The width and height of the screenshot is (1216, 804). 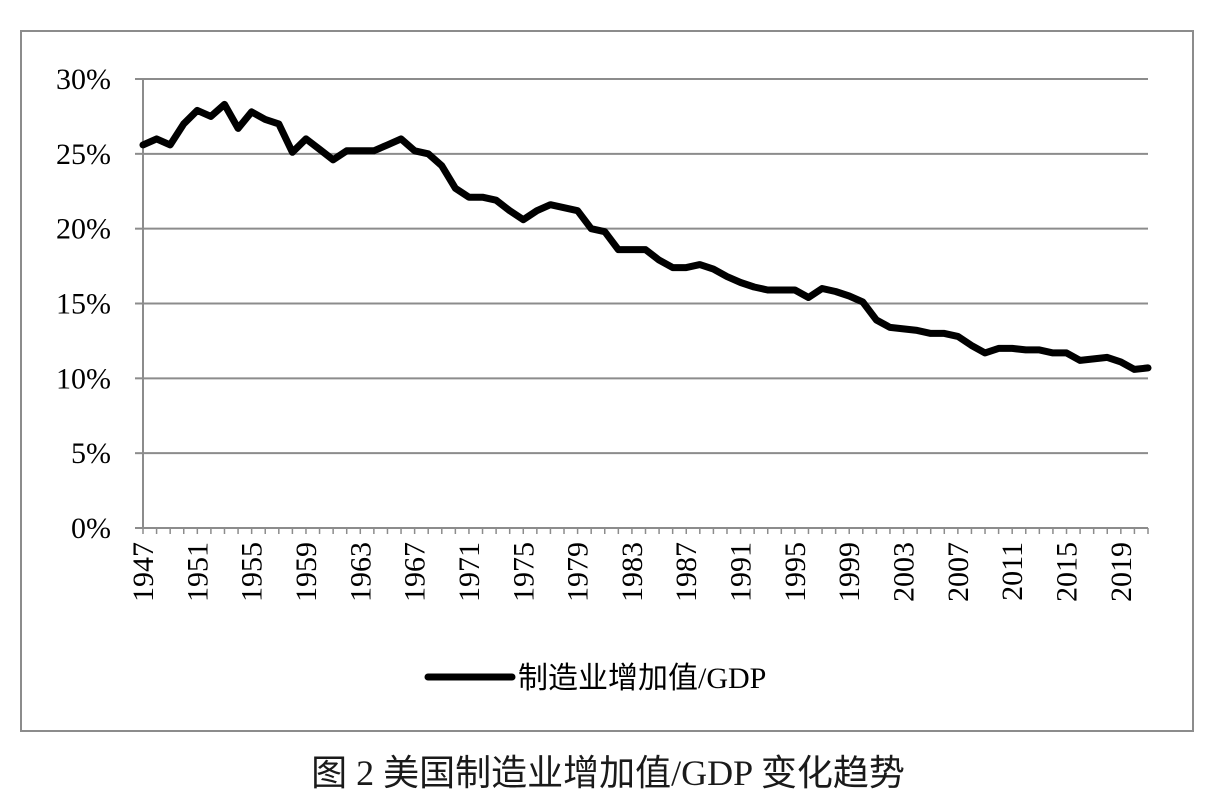 What do you see at coordinates (143, 572) in the screenshot?
I see `x-tick-label: 1947` at bounding box center [143, 572].